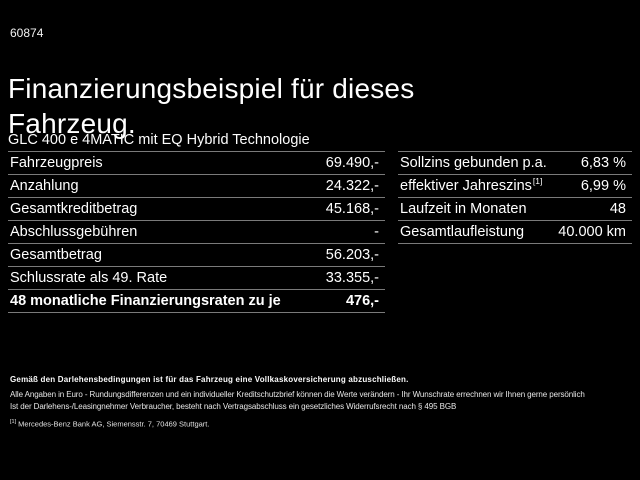  What do you see at coordinates (603, 163) in the screenshot?
I see `row-value: 6,83 %` at bounding box center [603, 163].